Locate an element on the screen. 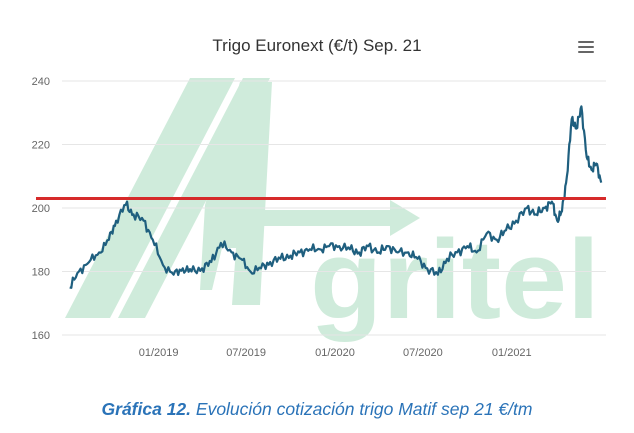 This screenshot has height=433, width=634. x-tick-label: 07/2019 is located at coordinates (246, 353).